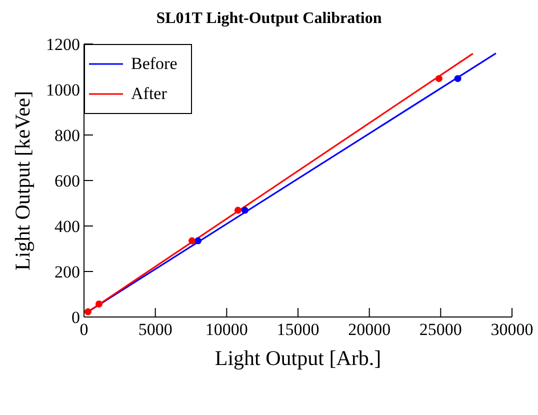 This screenshot has height=415, width=538. Describe the element at coordinates (76, 317) in the screenshot. I see `y-tick-label: 0` at that location.